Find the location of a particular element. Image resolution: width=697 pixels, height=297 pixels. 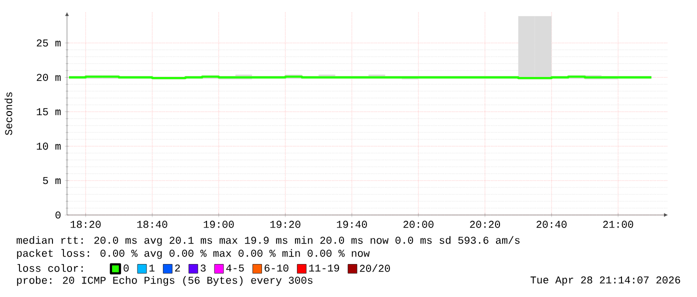

y-tick-label: 15 m is located at coordinates (48, 112).